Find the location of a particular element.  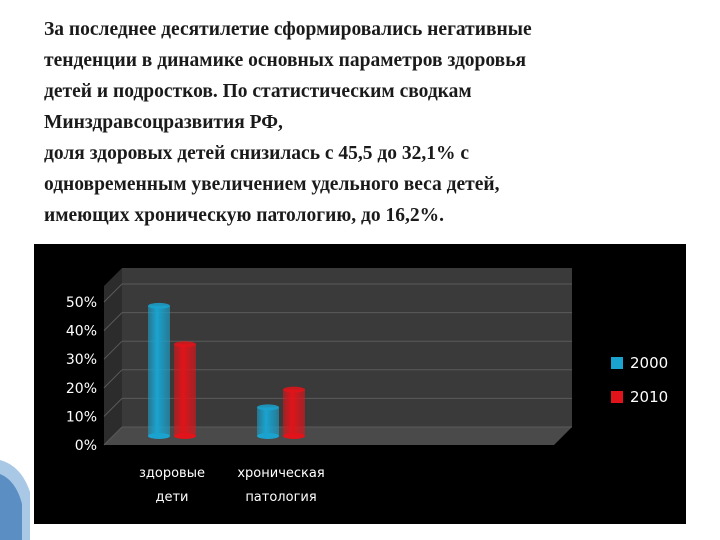

text-line: имеющих хроническую патологию, до 16,2%. is located at coordinates (244, 215).